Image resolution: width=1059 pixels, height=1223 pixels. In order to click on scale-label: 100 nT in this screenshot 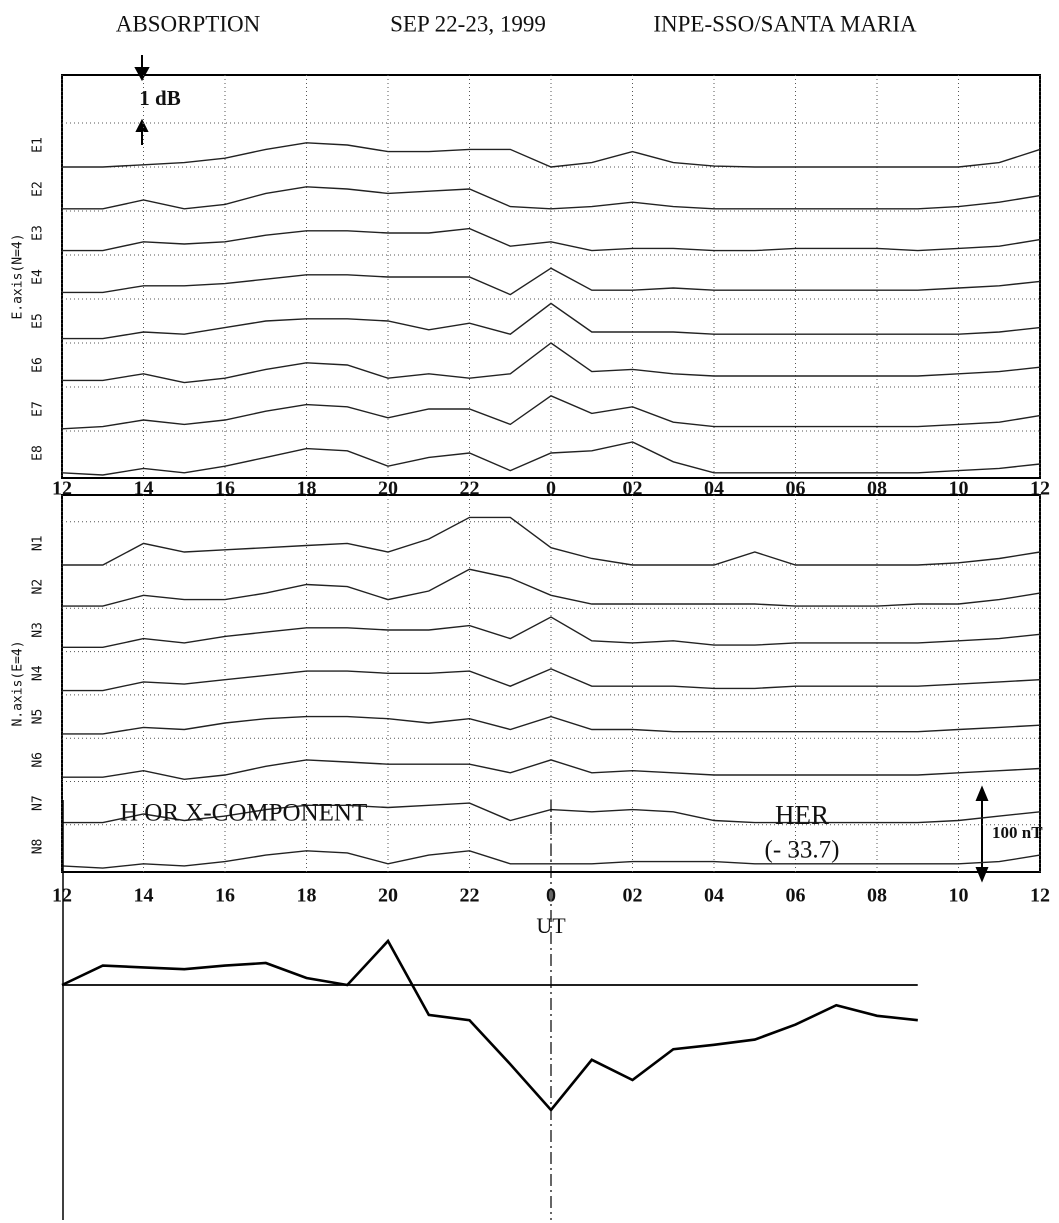, I will do `click(1017, 832)`.